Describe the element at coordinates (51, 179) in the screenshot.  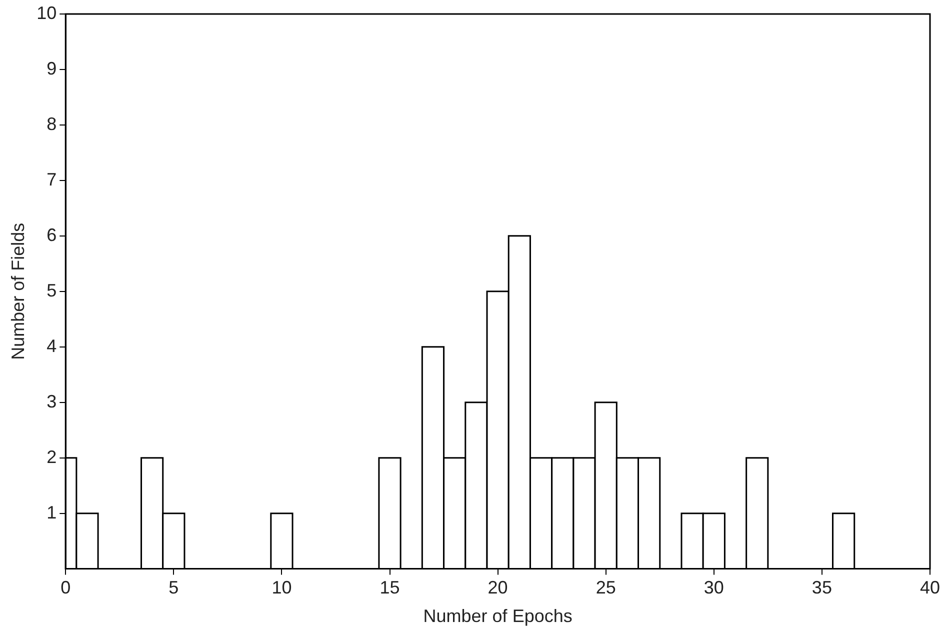
I see `y-tick-label: 7` at that location.